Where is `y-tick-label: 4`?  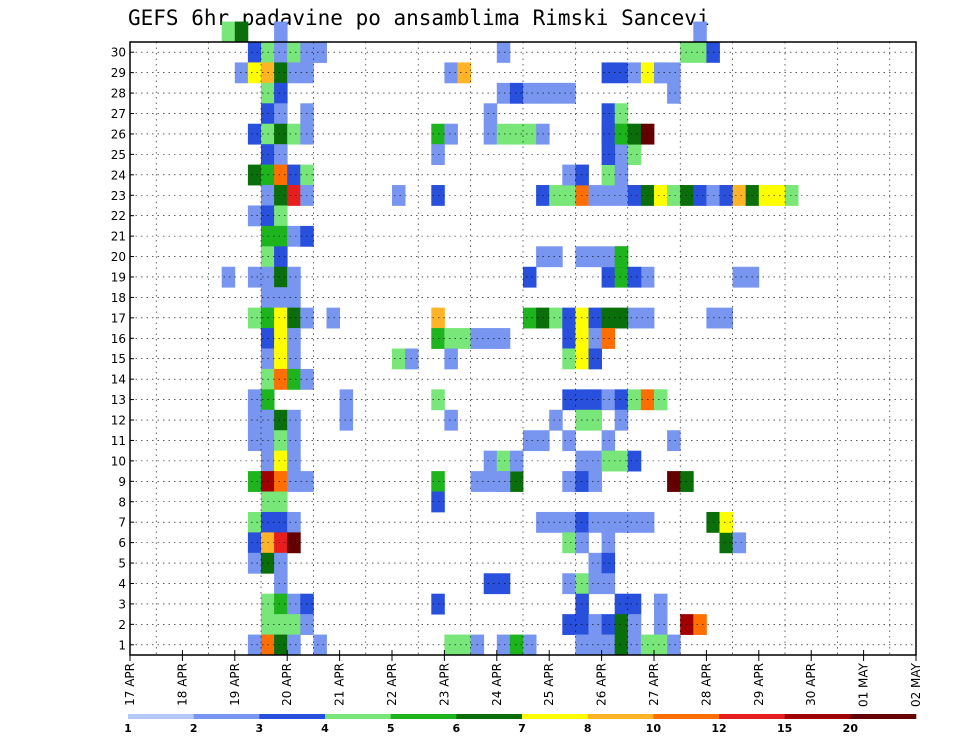
y-tick-label: 4 is located at coordinates (122, 584).